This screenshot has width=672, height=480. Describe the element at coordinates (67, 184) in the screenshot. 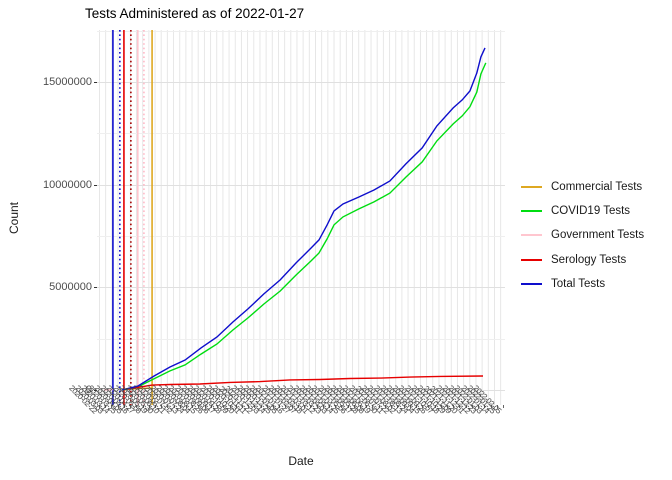

I see `y-tick-label: 10000000` at that location.